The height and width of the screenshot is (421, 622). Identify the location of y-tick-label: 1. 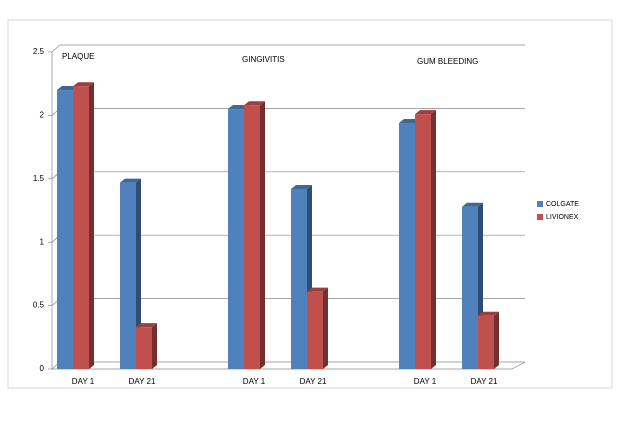
(42, 241).